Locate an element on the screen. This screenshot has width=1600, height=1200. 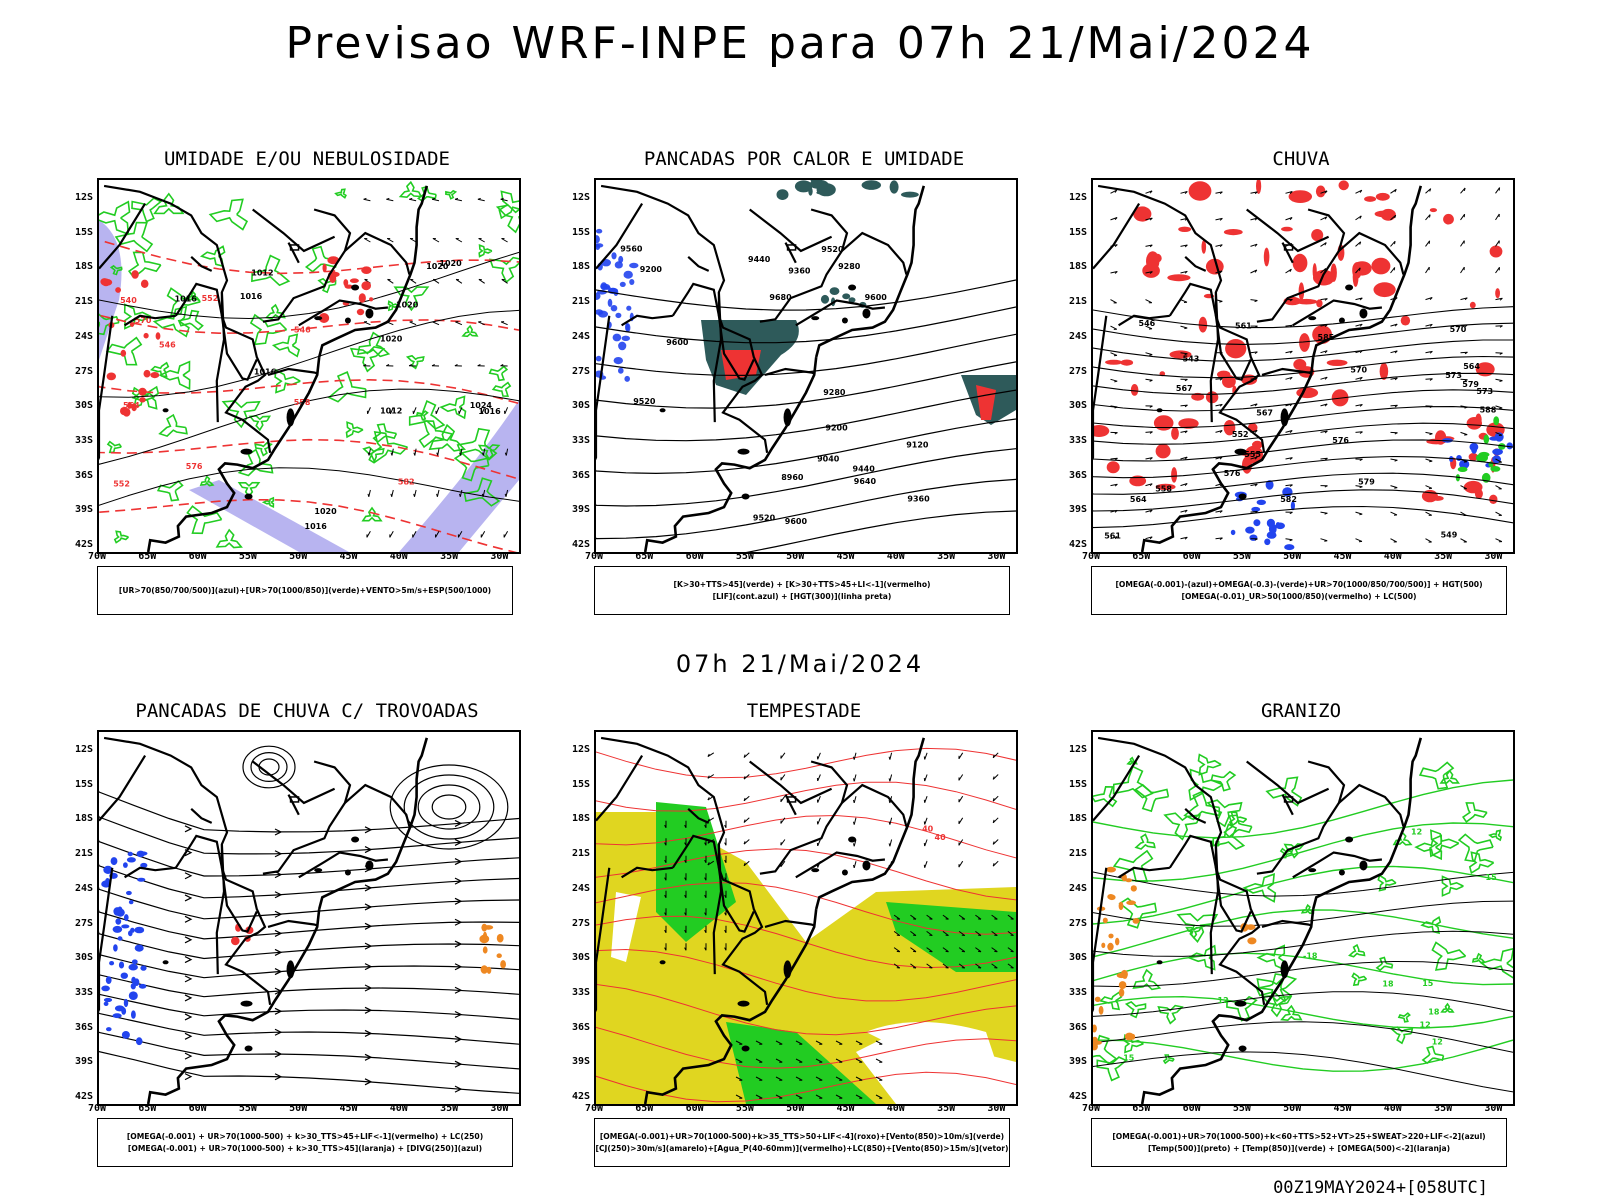
longitude-tick-label: 30W is located at coordinates (996, 1108).